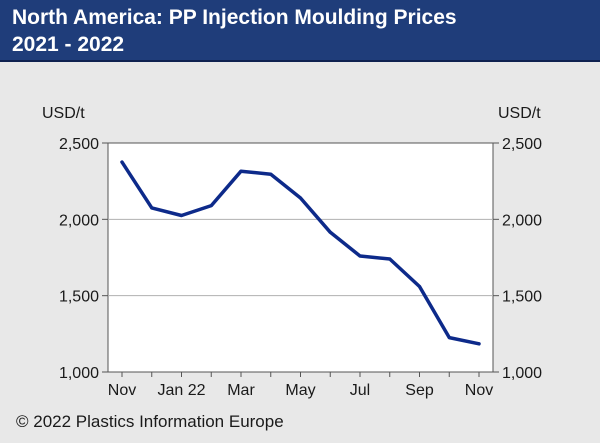 Image resolution: width=600 pixels, height=443 pixels. I want to click on x-tick-label: May, so click(300, 390).